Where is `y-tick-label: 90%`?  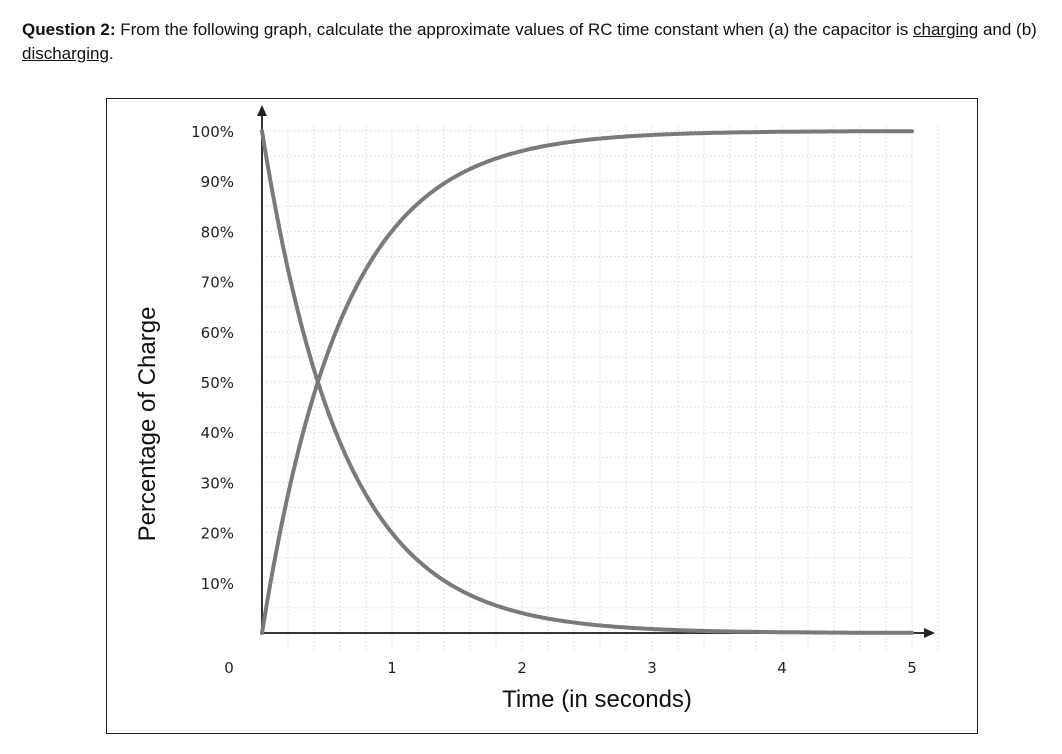
y-tick-label: 90% is located at coordinates (217, 182).